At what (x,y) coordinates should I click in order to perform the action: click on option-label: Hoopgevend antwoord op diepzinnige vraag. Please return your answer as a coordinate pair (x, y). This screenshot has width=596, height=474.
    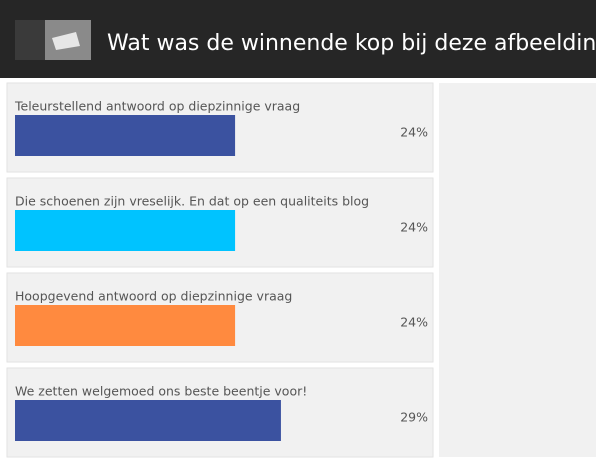
    Looking at the image, I should click on (153, 296).